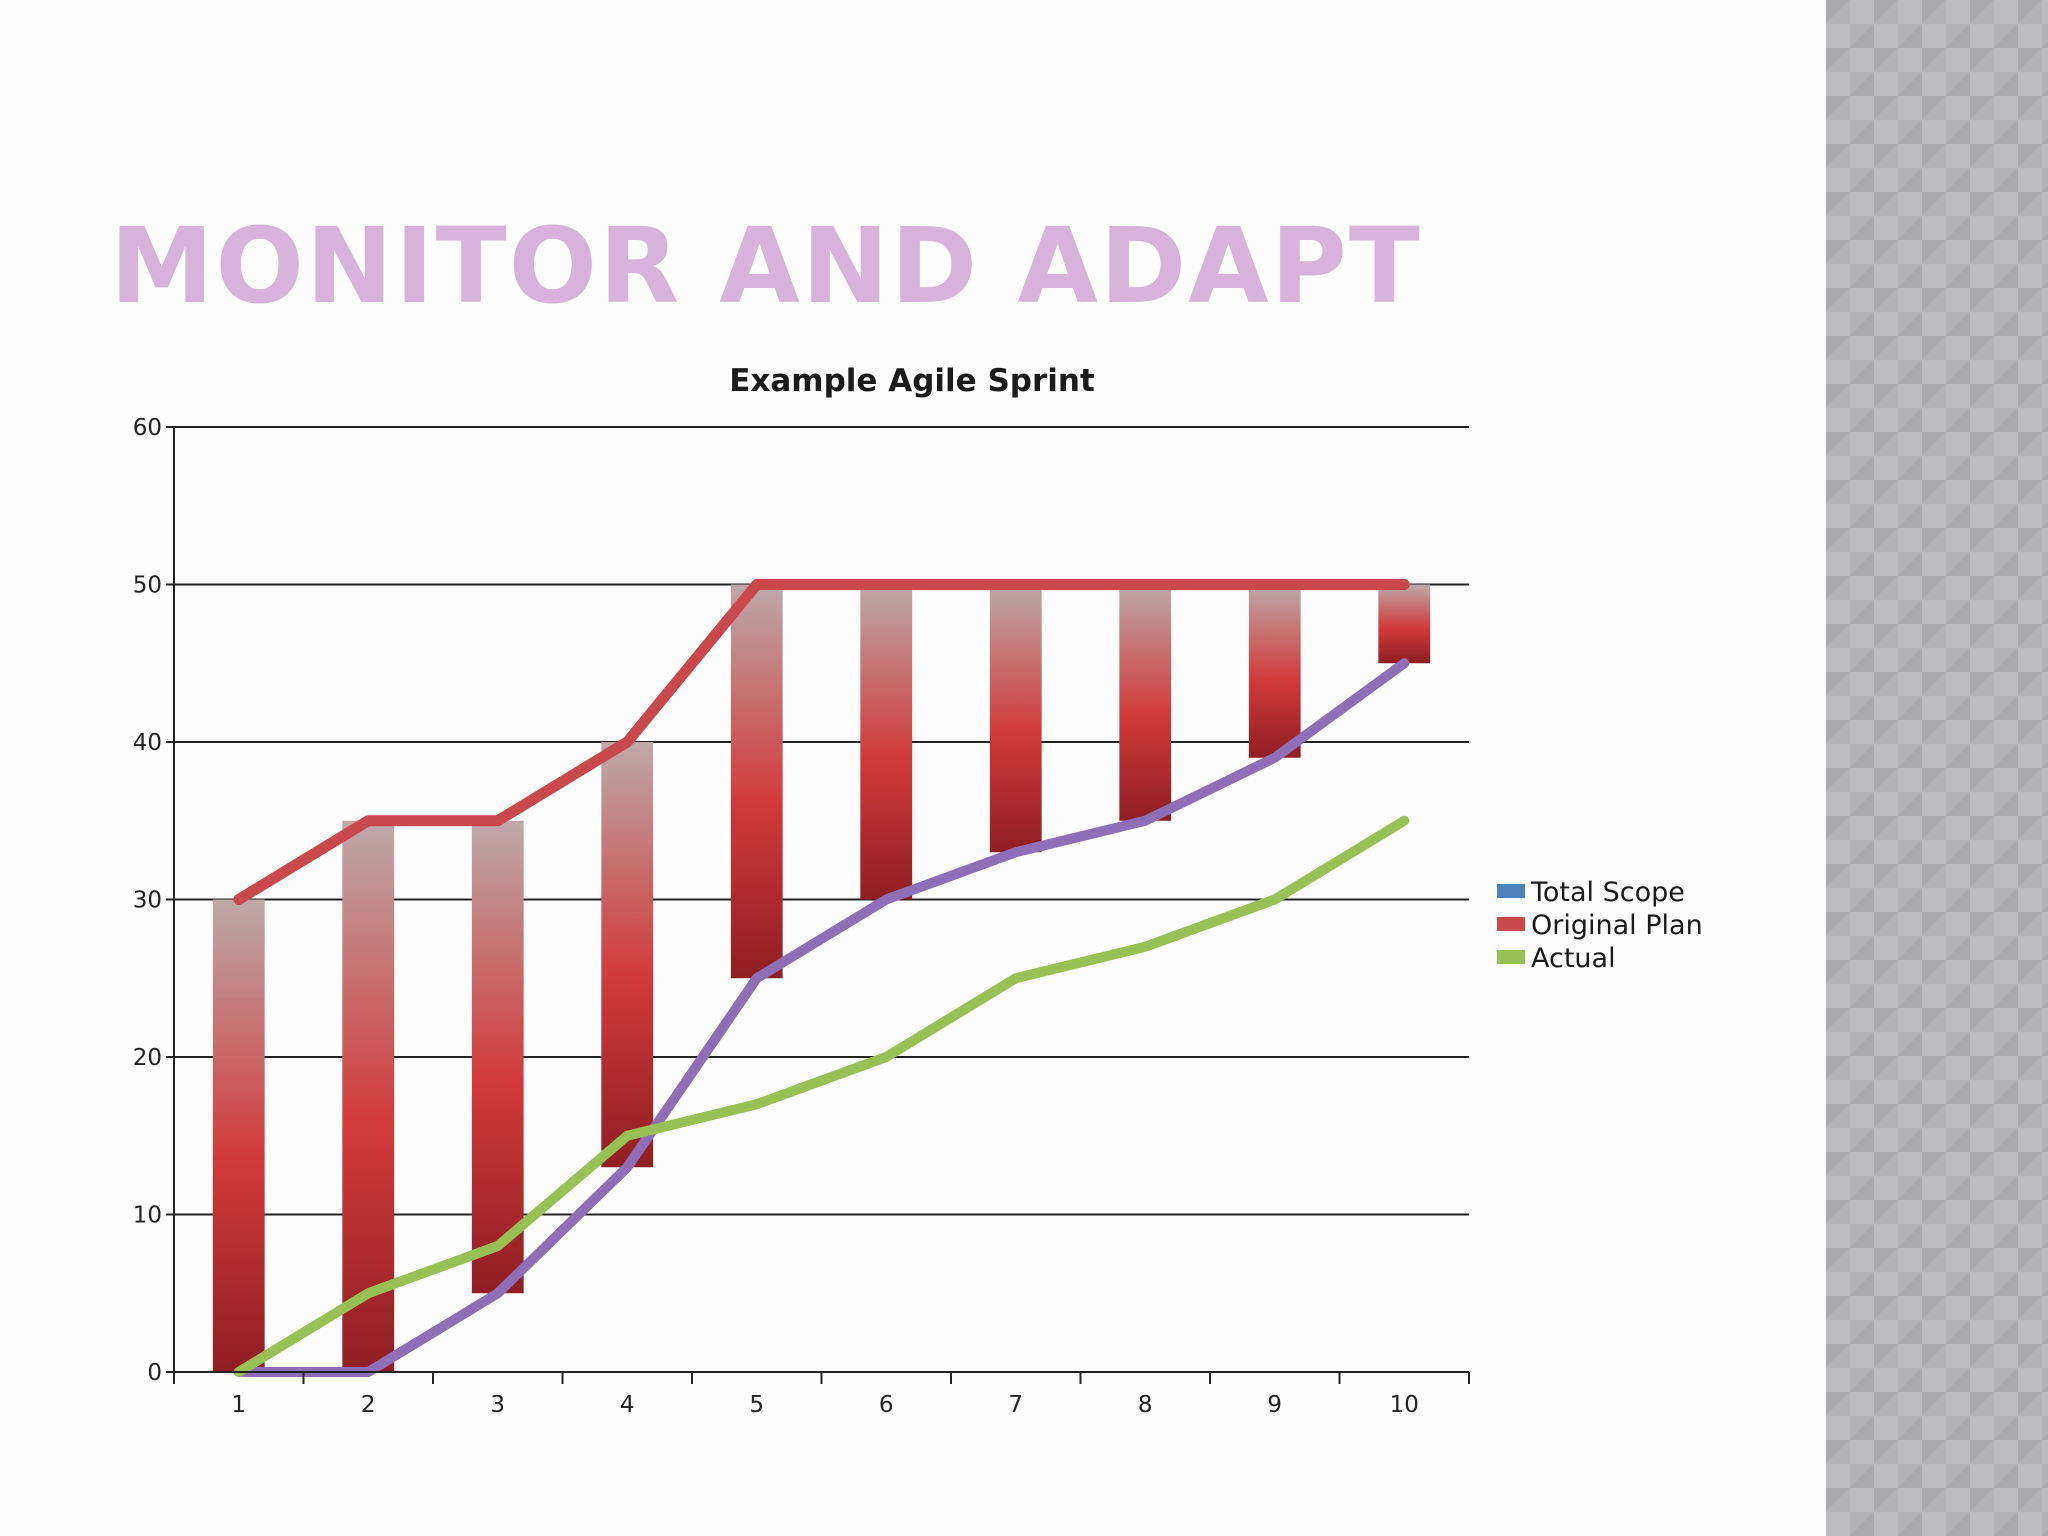 The width and height of the screenshot is (2048, 1536). Describe the element at coordinates (147, 901) in the screenshot. I see `y-tick-label: 30` at that location.